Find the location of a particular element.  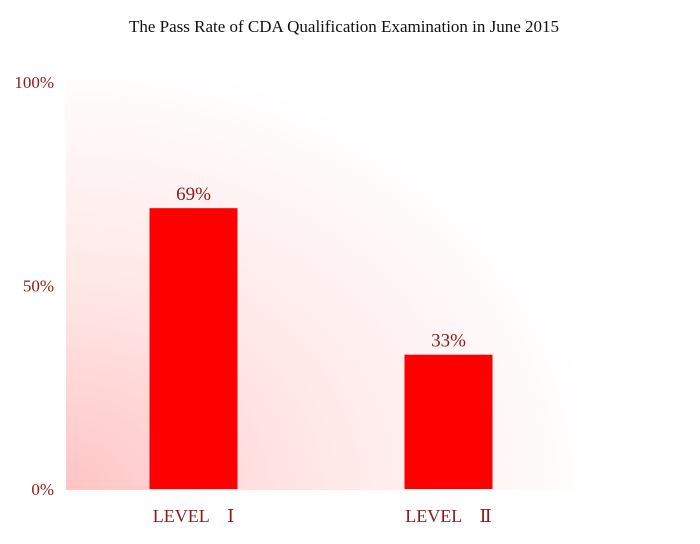

x-tick-label: LEVEL Ⅰ is located at coordinates (193, 516).